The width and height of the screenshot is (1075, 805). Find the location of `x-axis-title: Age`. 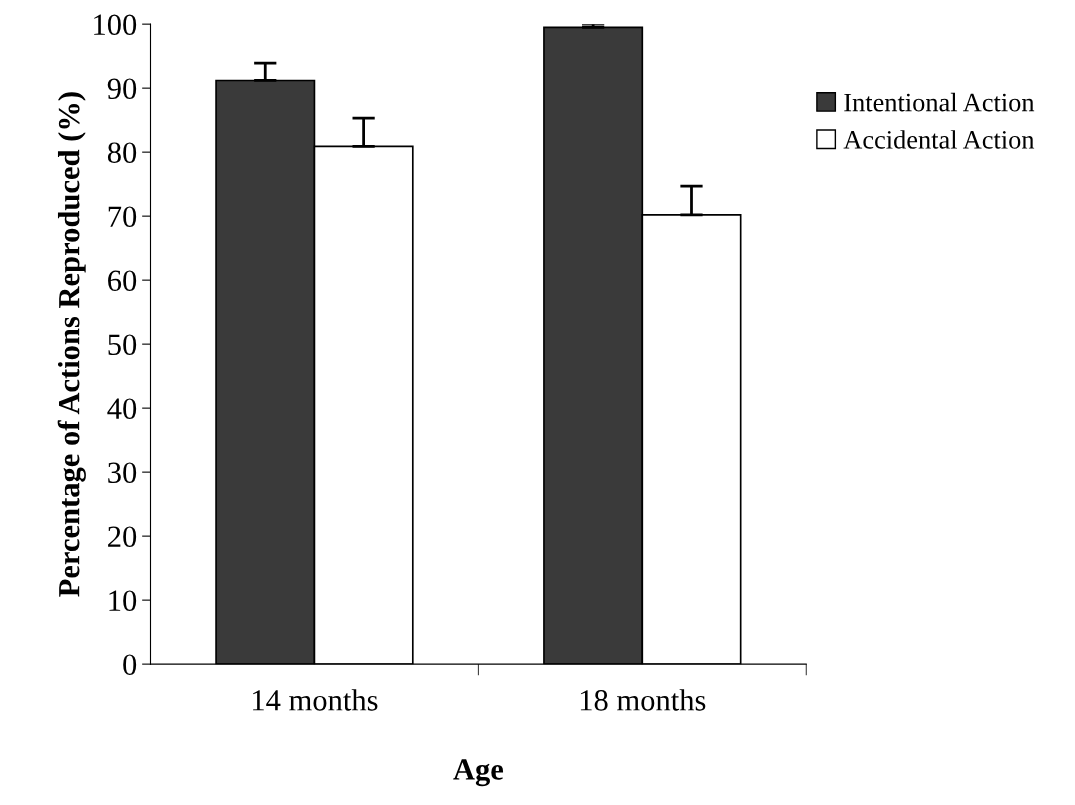

x-axis-title: Age is located at coordinates (478, 773).